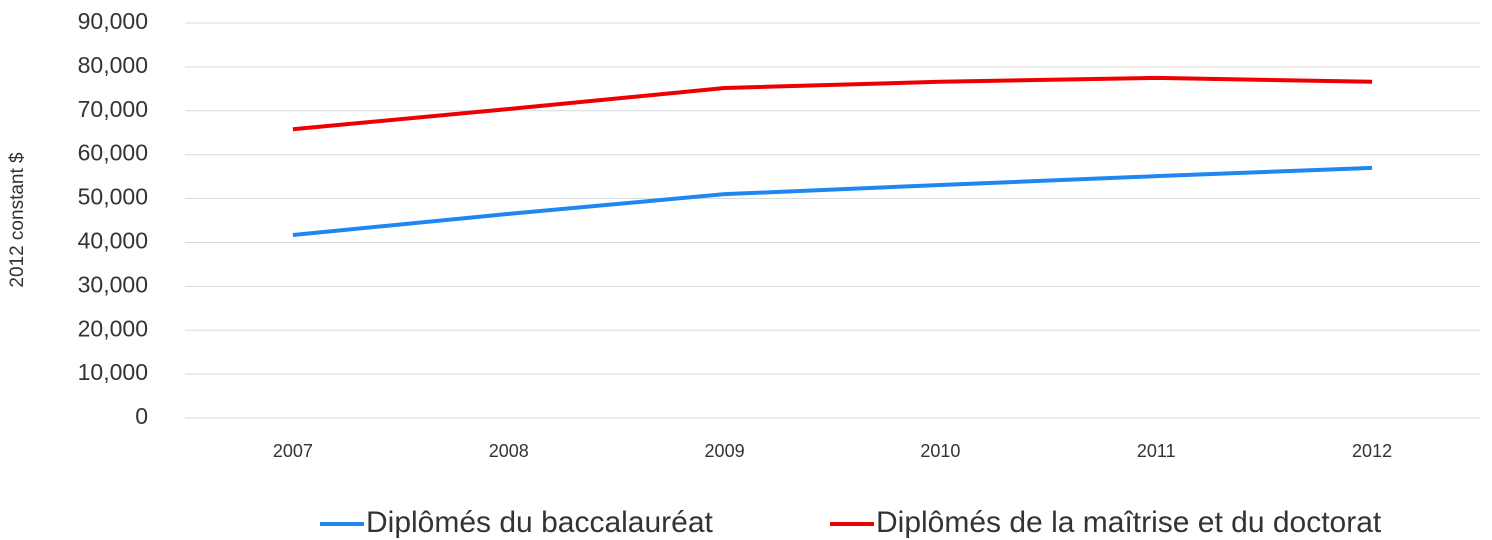 The height and width of the screenshot is (540, 1492). Describe the element at coordinates (540, 522) in the screenshot. I see `legend-label: Diplômés du baccalauréat` at that location.